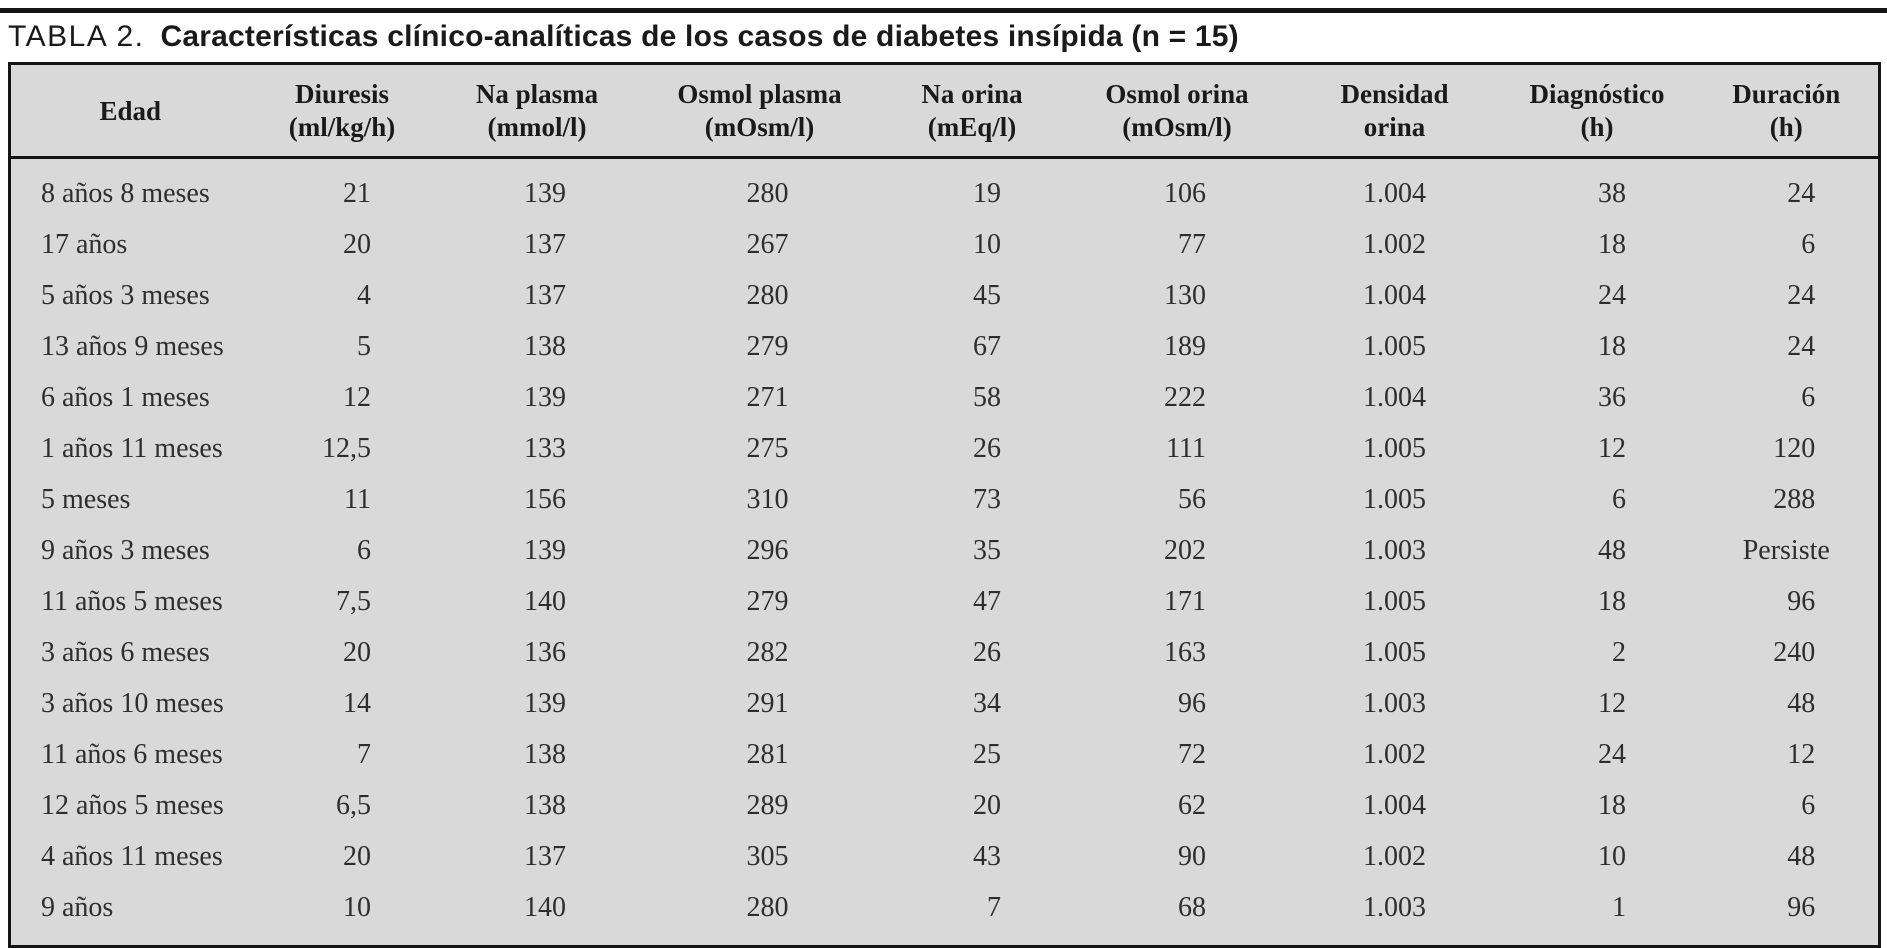 Image resolution: width=1887 pixels, height=948 pixels. Describe the element at coordinates (357, 193) in the screenshot. I see `value-cell: 21` at that location.